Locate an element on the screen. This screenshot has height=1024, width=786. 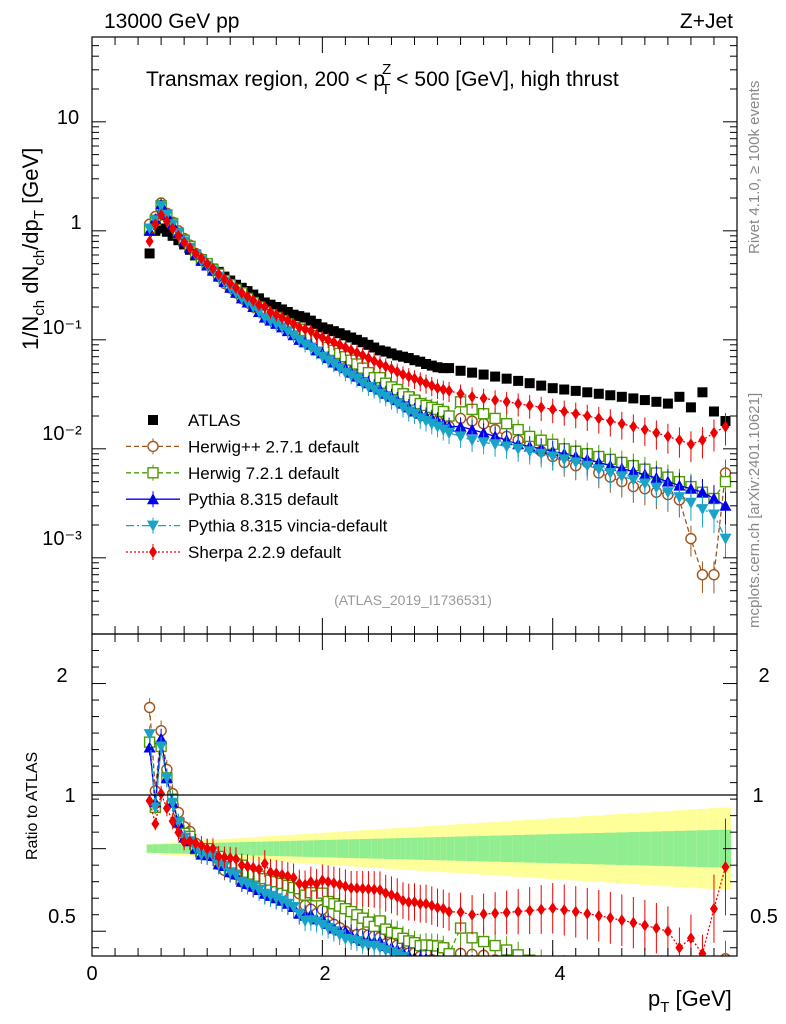
rivet-label: Rivet 4.1.0, ≥ 100k events is located at coordinates (754, 167).